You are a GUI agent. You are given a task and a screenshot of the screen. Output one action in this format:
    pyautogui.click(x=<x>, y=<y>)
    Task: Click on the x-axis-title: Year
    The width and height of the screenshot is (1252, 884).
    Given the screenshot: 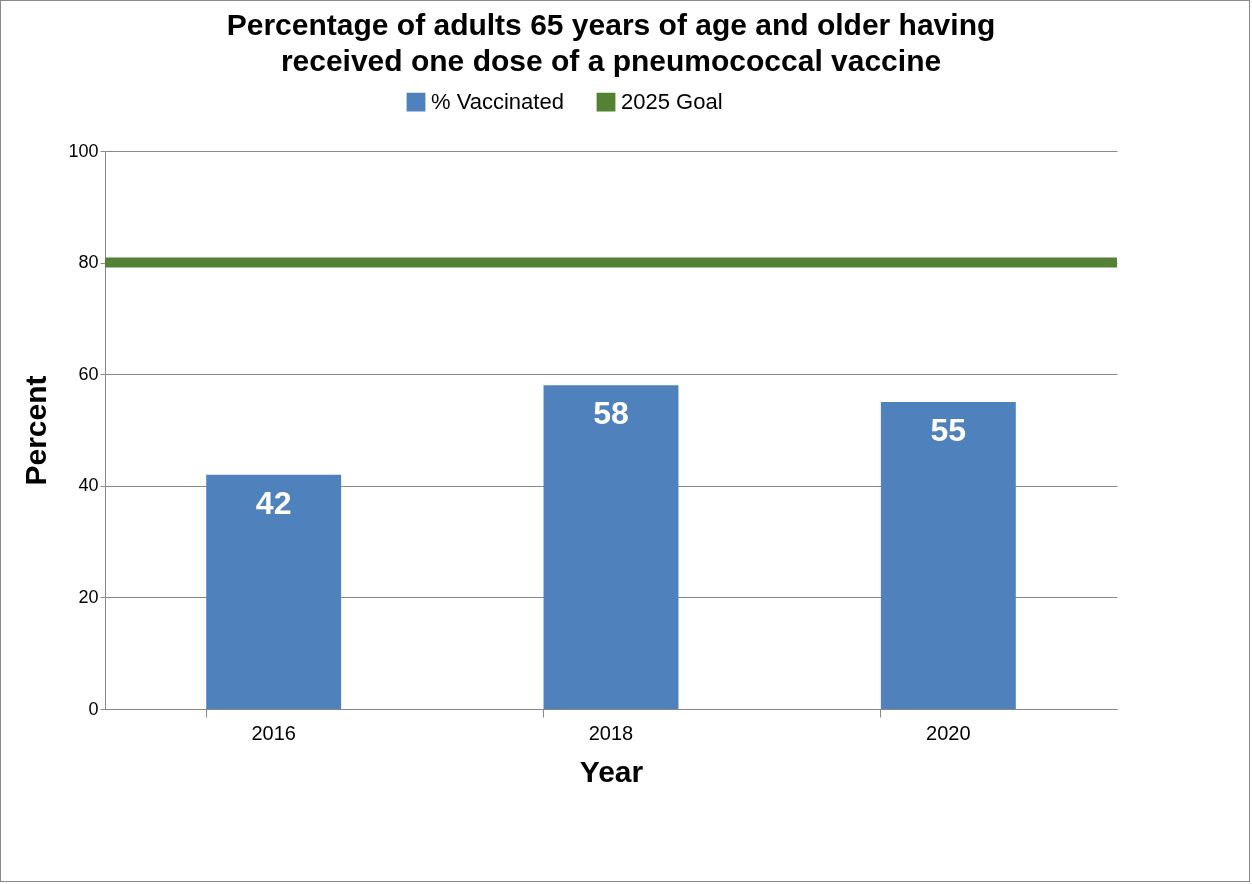 What is the action you would take?
    pyautogui.click(x=611, y=771)
    